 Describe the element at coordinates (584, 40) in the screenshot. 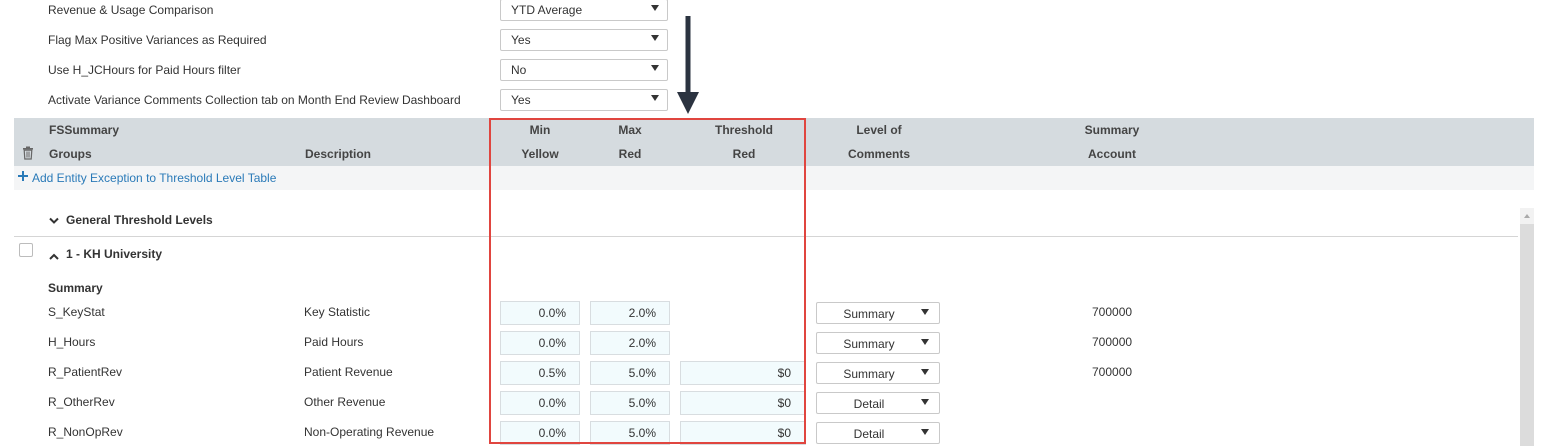

I see `flag-max-dropdown: Yes` at that location.